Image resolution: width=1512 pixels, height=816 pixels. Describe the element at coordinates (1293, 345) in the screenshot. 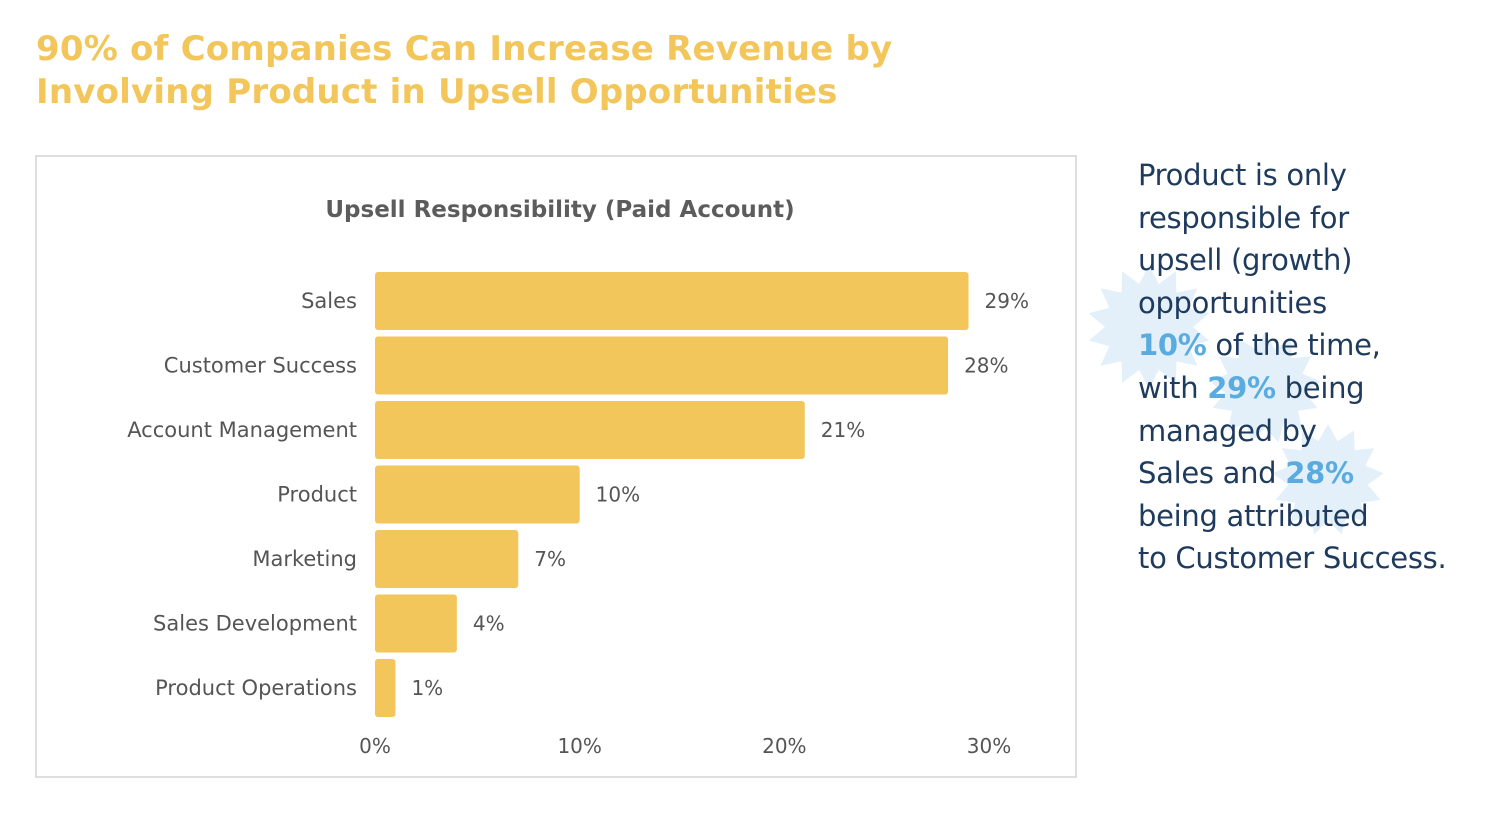

I see `summary-line: of the time,` at that location.